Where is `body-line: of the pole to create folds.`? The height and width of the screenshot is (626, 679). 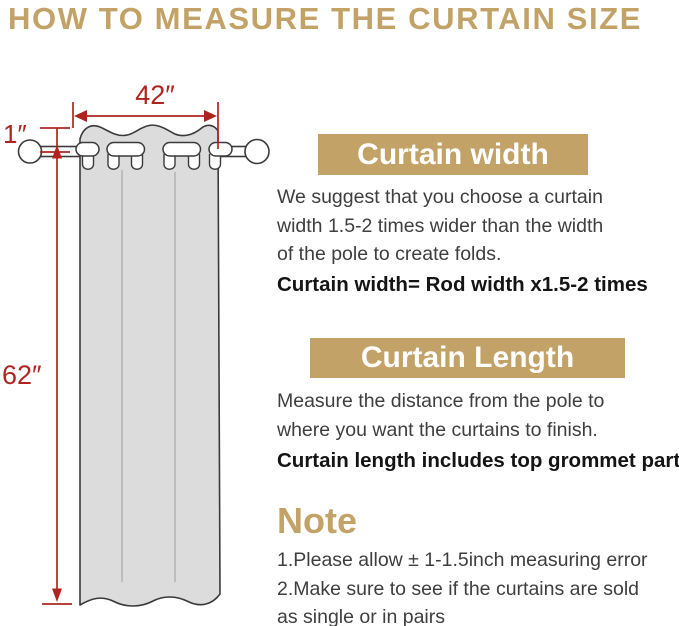
body-line: of the pole to create folds. is located at coordinates (389, 254).